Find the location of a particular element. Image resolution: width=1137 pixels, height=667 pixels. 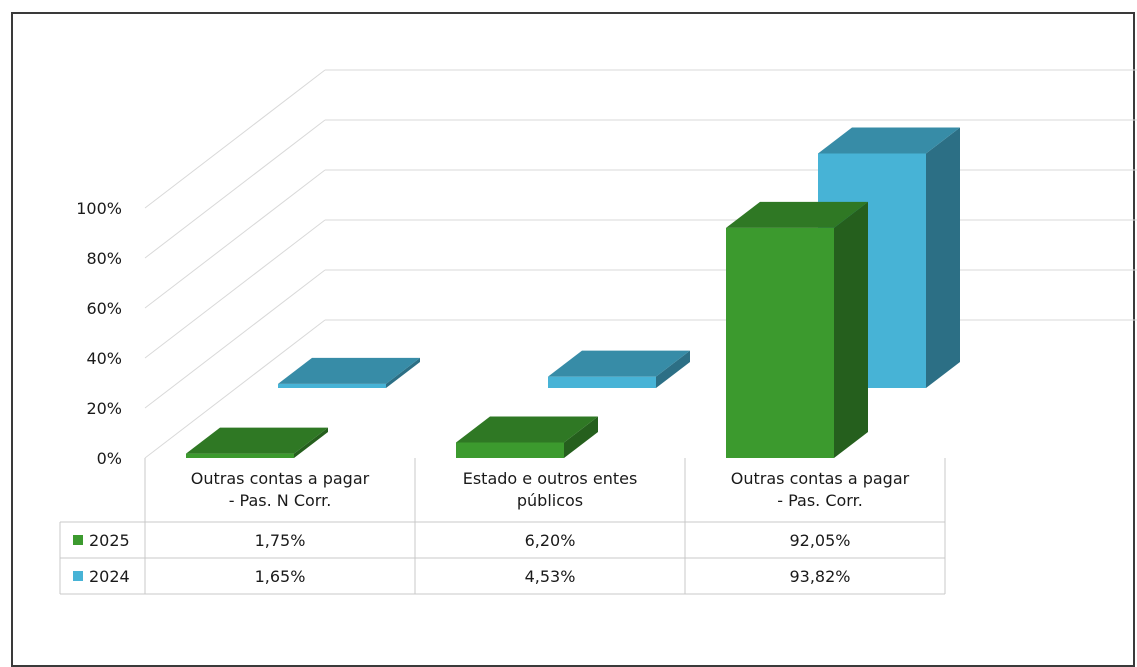

y-tick-label: 40% is located at coordinates (104, 358).